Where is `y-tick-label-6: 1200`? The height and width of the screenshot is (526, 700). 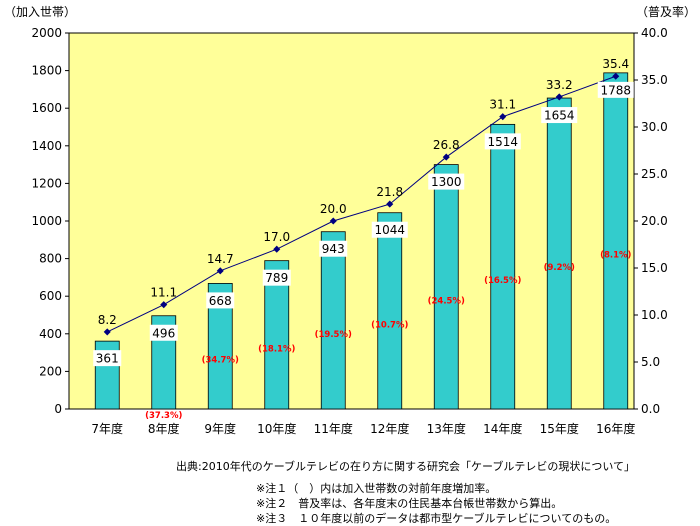 y-tick-label-6: 1200 is located at coordinates (46, 183).